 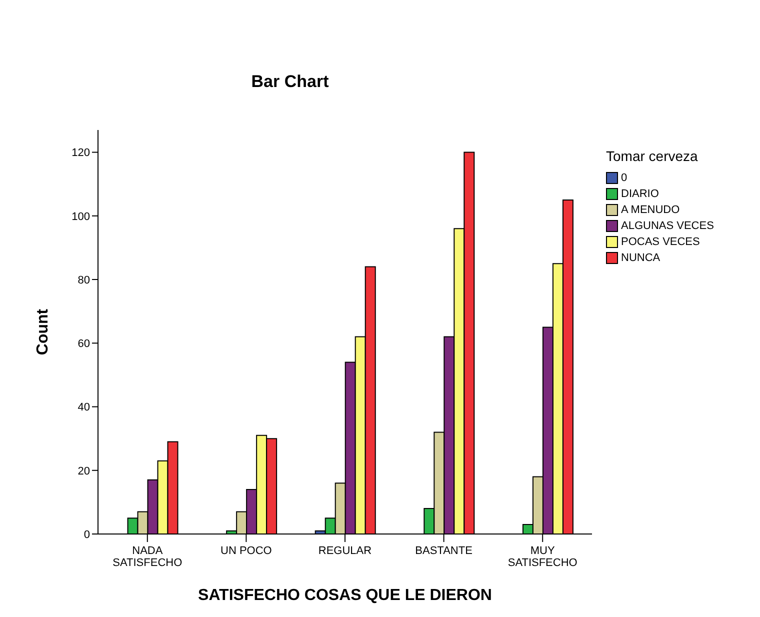 I want to click on y-tick-label: 0, so click(x=87, y=534).